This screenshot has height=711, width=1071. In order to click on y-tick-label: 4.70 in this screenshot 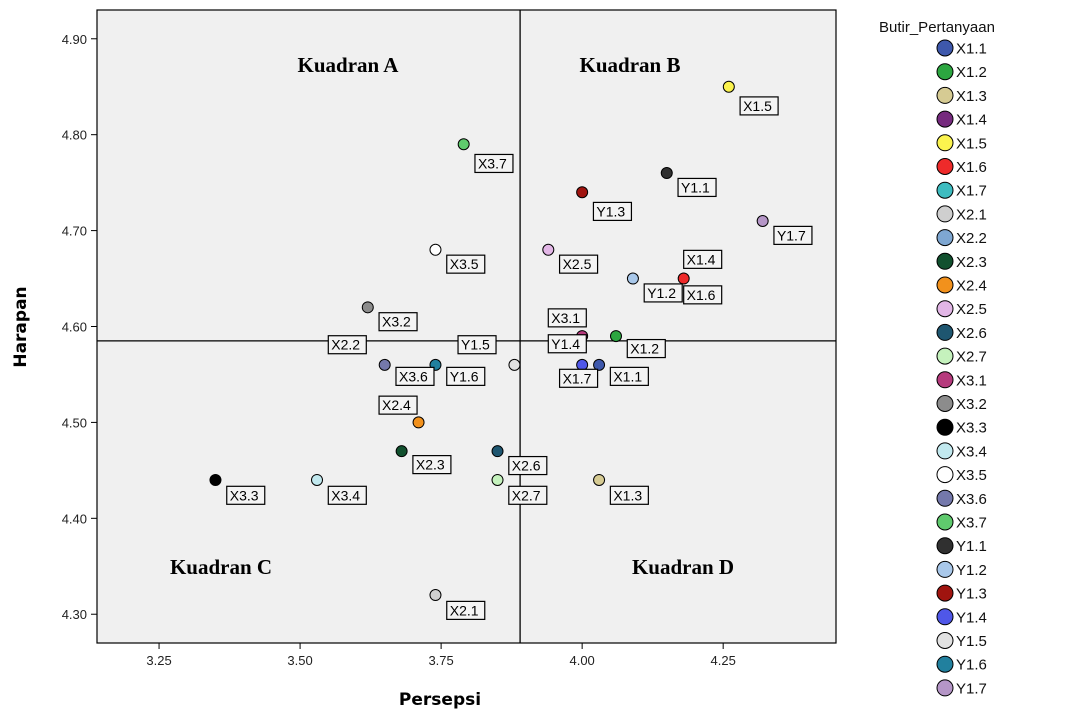, I will do `click(74, 231)`.